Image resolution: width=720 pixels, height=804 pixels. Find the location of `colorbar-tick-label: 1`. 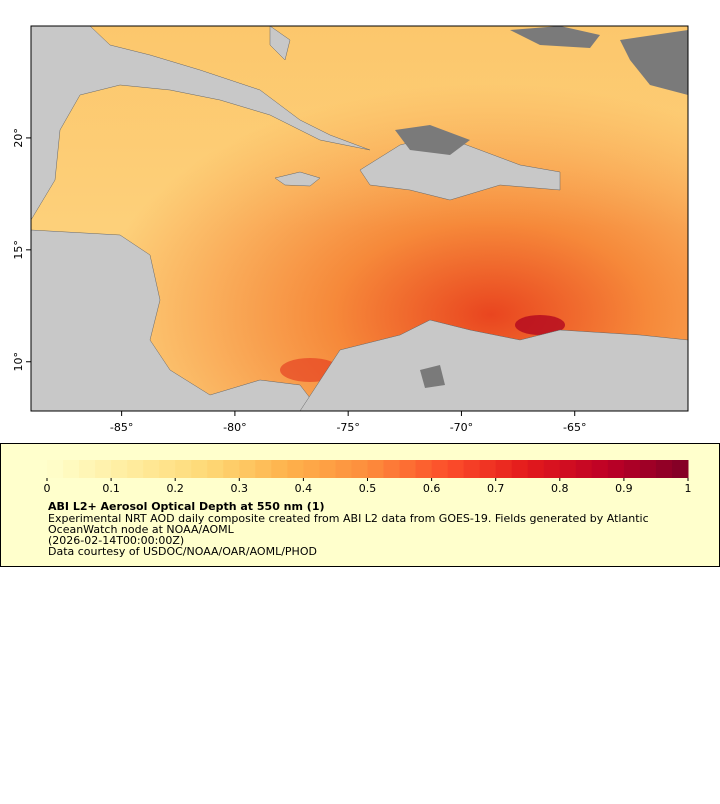

colorbar-tick-label: 1 is located at coordinates (688, 488).